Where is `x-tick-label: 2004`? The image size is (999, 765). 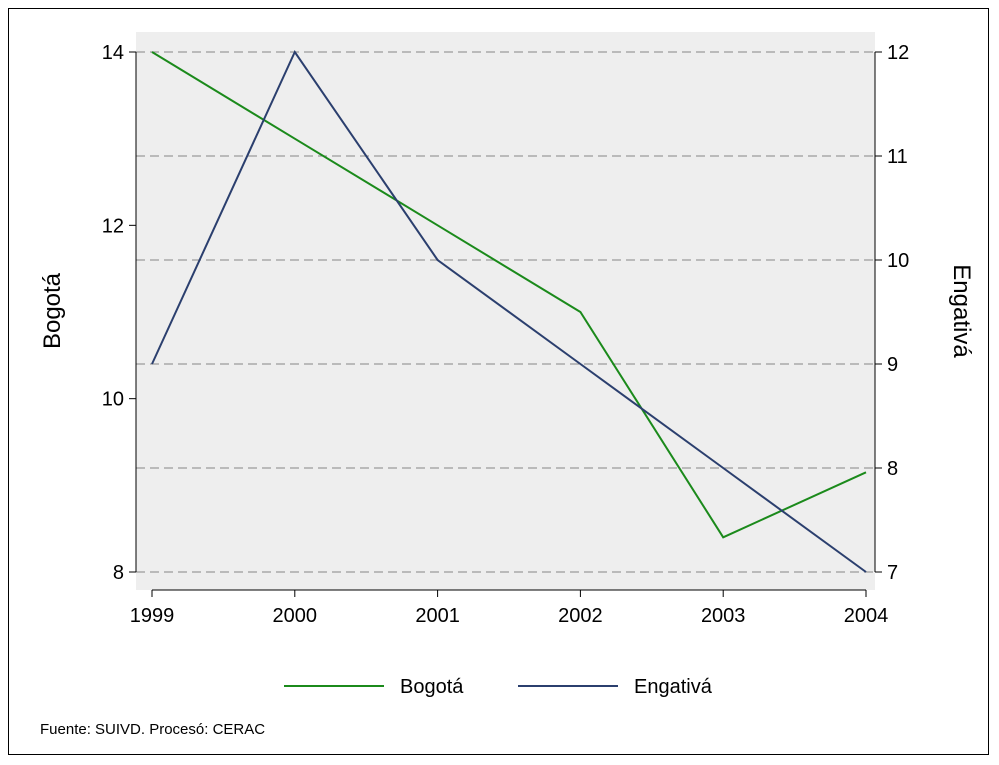 x-tick-label: 2004 is located at coordinates (866, 616).